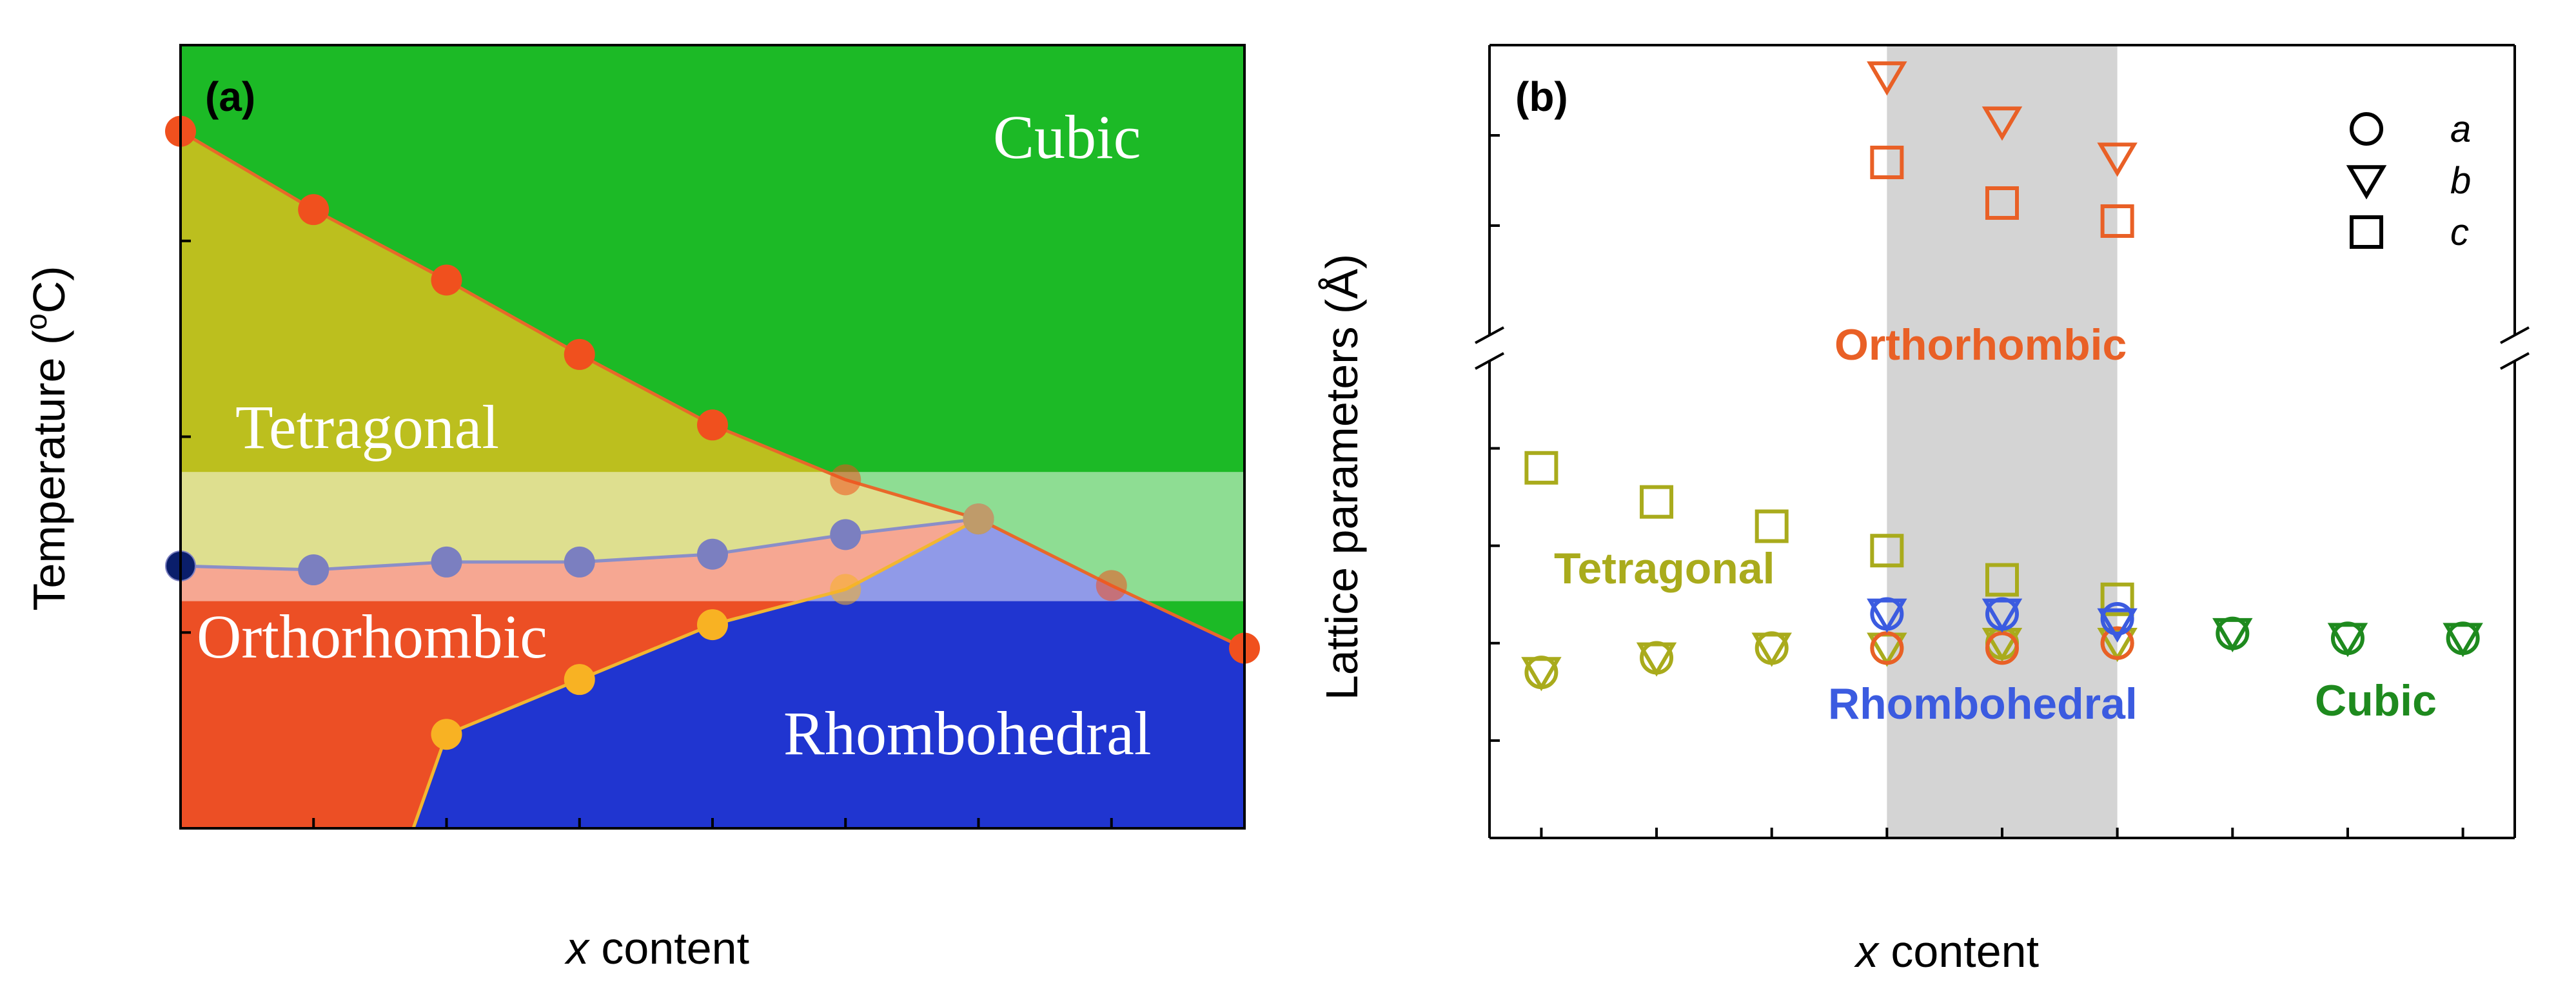 The height and width of the screenshot is (983, 2576). Describe the element at coordinates (47, 438) in the screenshot. I see `y-axis-label-a: Temperature (oC)` at that location.